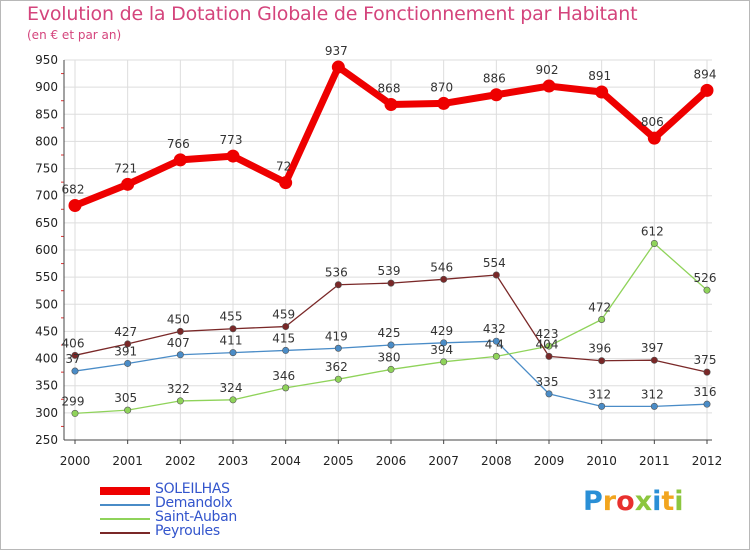  Describe the element at coordinates (654, 461) in the screenshot. I see `x-tick-label: 2011` at that location.